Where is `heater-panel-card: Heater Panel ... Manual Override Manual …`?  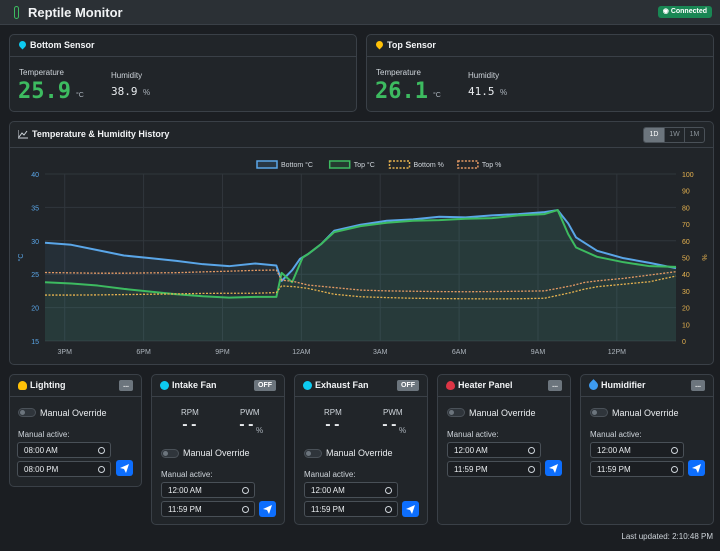
heater-panel-card: Heater Panel ... Manual Override Manual … is located at coordinates (504, 449).